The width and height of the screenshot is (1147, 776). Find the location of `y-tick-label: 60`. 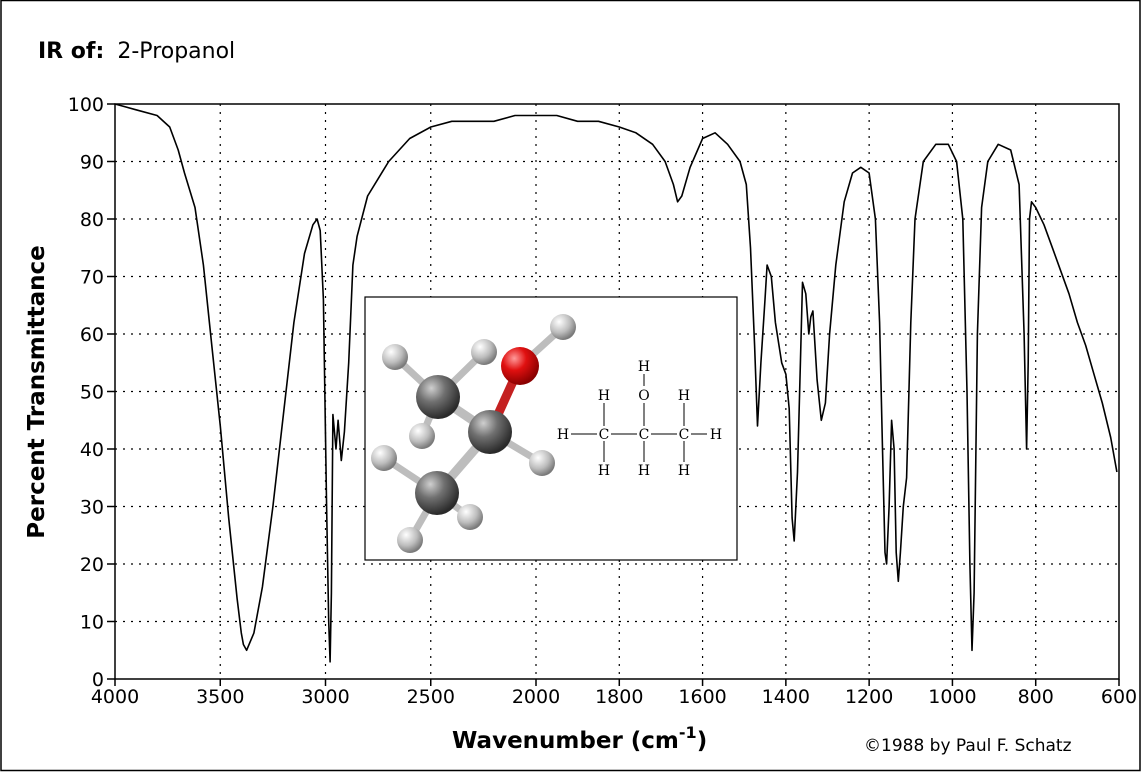

y-tick-label: 60 is located at coordinates (92, 335).